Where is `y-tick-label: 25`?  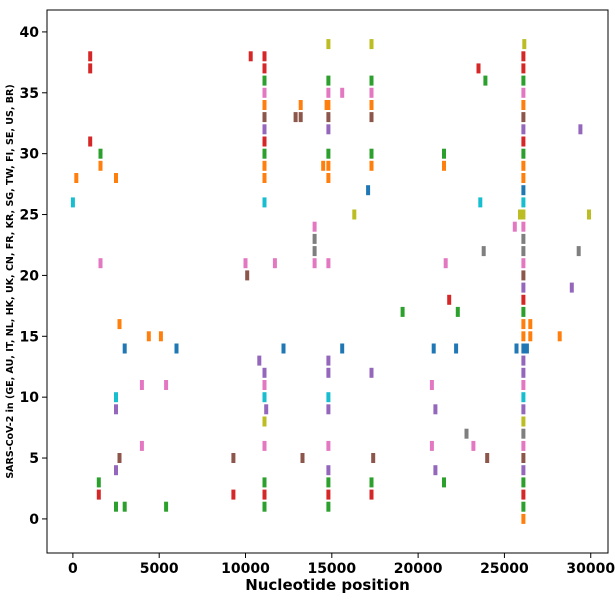
y-tick-label: 25 is located at coordinates (29, 216).